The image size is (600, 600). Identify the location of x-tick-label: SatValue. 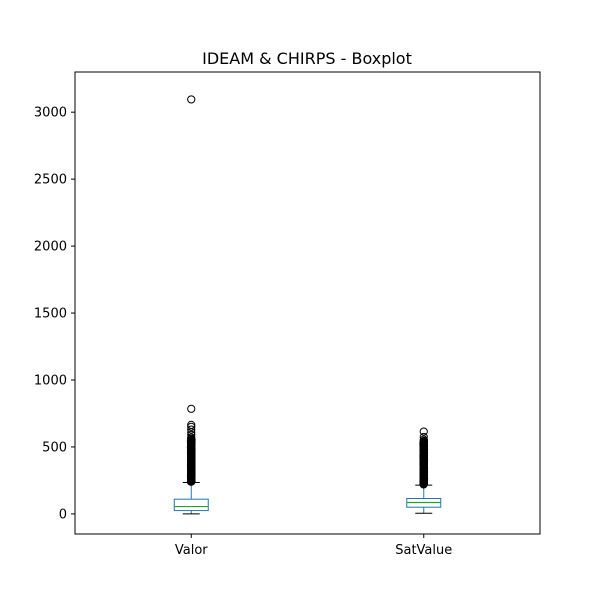
(423, 550).